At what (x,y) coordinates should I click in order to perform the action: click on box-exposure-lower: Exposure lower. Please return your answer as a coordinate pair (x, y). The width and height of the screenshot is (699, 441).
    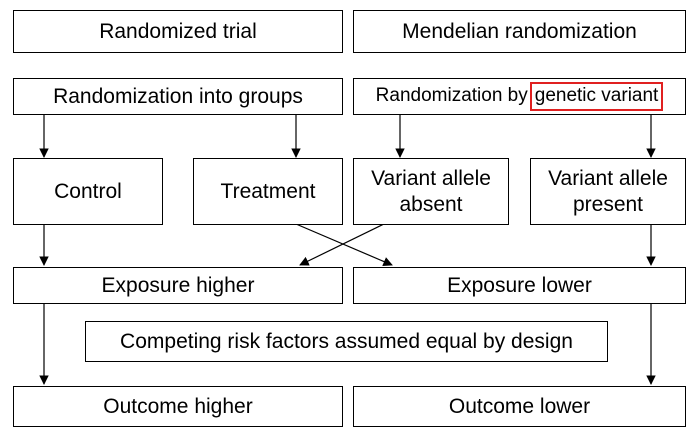
    Looking at the image, I should click on (519, 285).